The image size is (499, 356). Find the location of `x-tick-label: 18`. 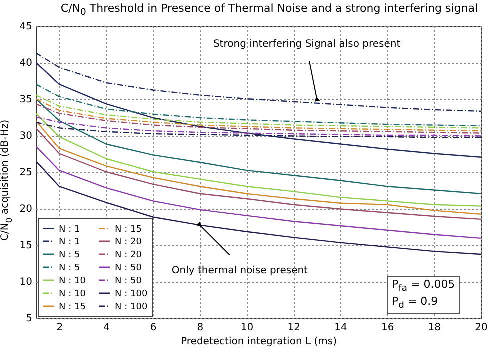

x-tick-label: 18 is located at coordinates (435, 328).